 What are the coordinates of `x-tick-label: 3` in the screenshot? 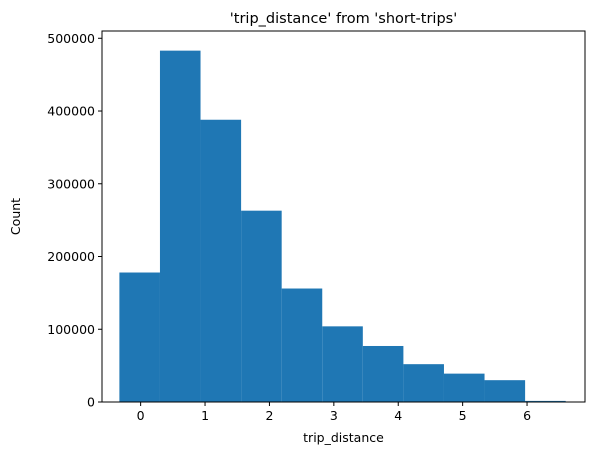 It's located at (334, 415).